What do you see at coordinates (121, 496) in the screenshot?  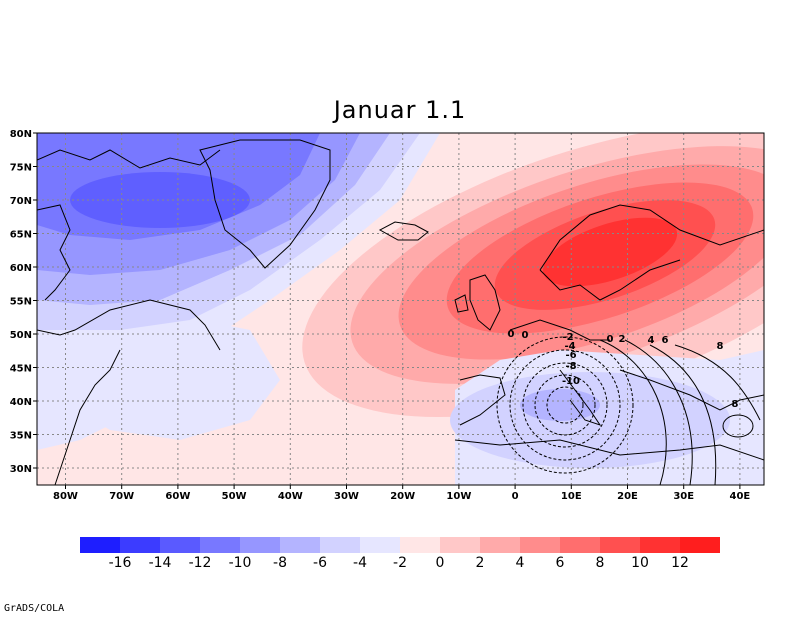 I see `longitude-label: 70W` at bounding box center [121, 496].